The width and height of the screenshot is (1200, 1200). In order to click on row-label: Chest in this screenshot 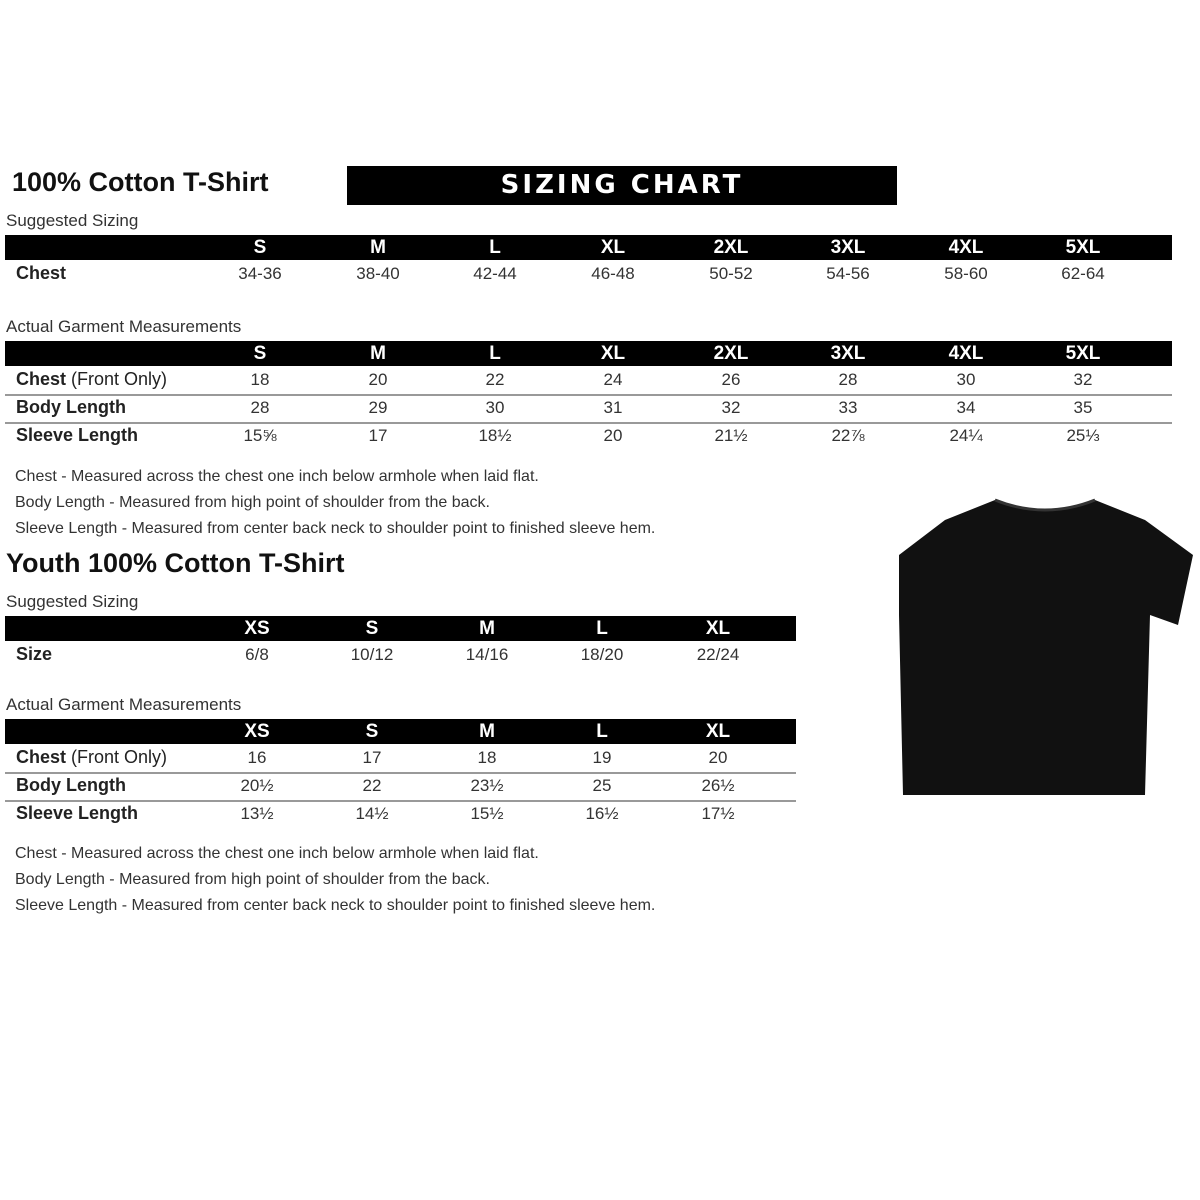, I will do `click(41, 273)`.